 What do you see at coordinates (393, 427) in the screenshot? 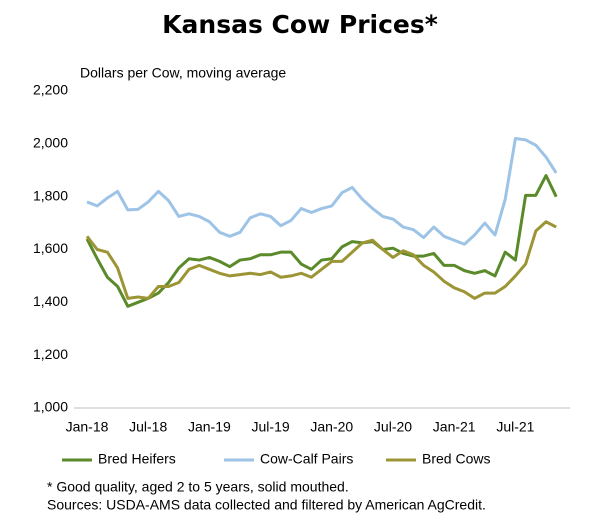
I see `x-tick-label: Jul-20` at bounding box center [393, 427].